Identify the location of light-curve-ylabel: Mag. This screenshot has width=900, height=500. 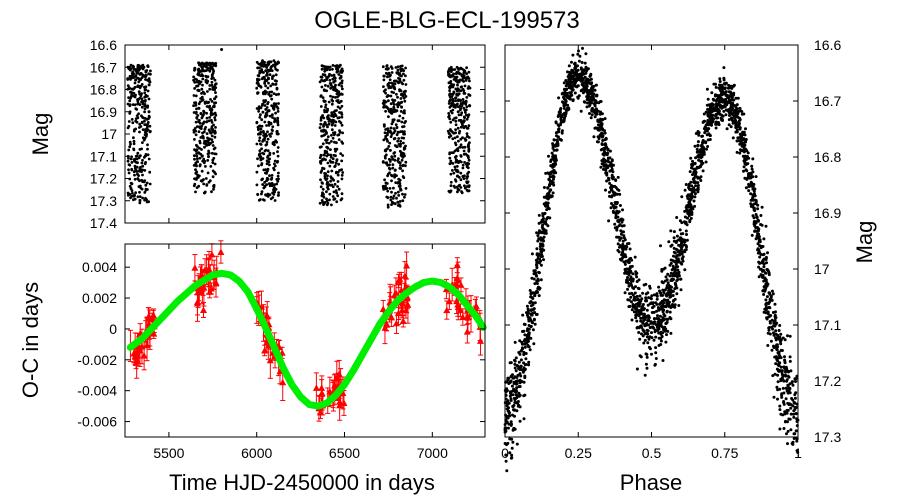
(40, 134).